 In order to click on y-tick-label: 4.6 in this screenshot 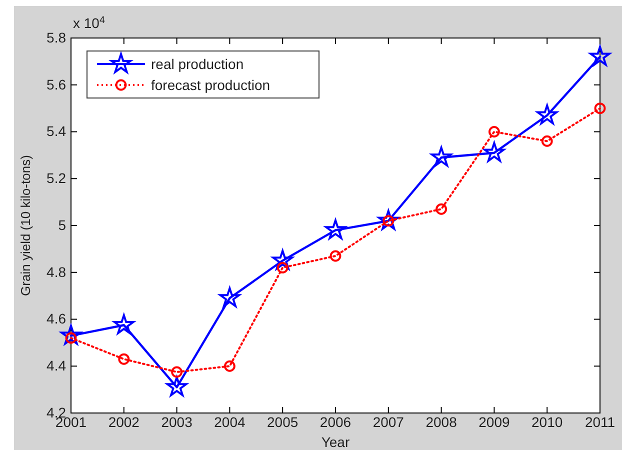, I will do `click(56, 318)`.